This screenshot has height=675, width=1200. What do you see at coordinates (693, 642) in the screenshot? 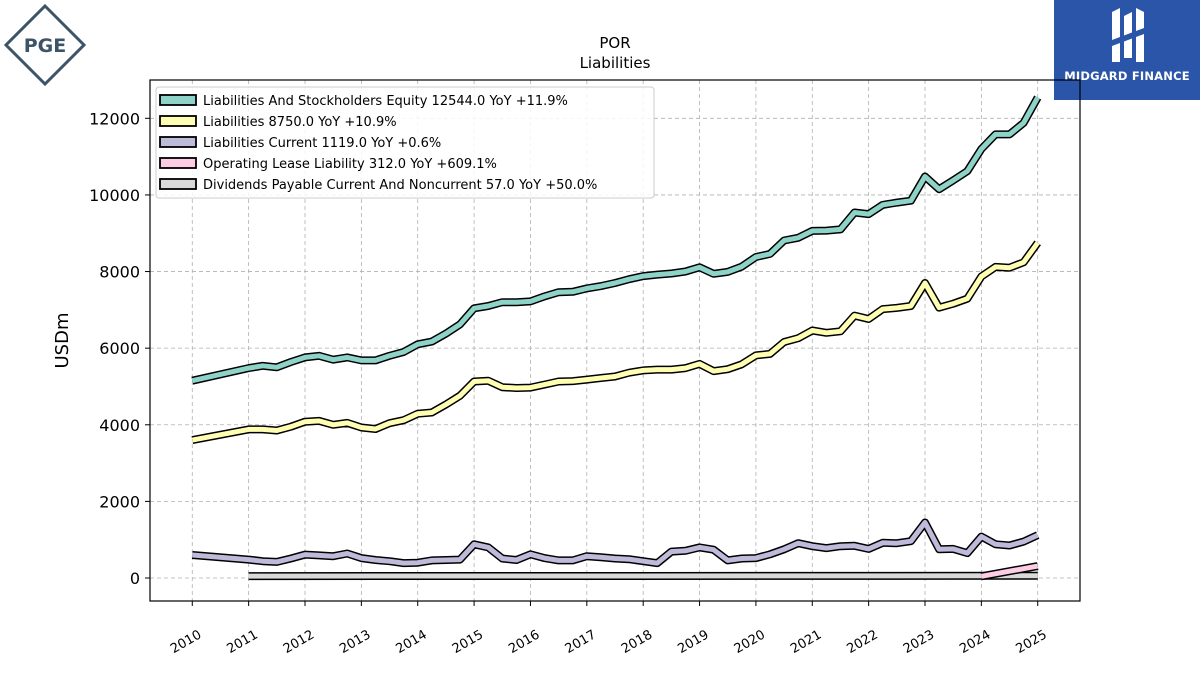
I see `x-tick-label: 2019` at bounding box center [693, 642].